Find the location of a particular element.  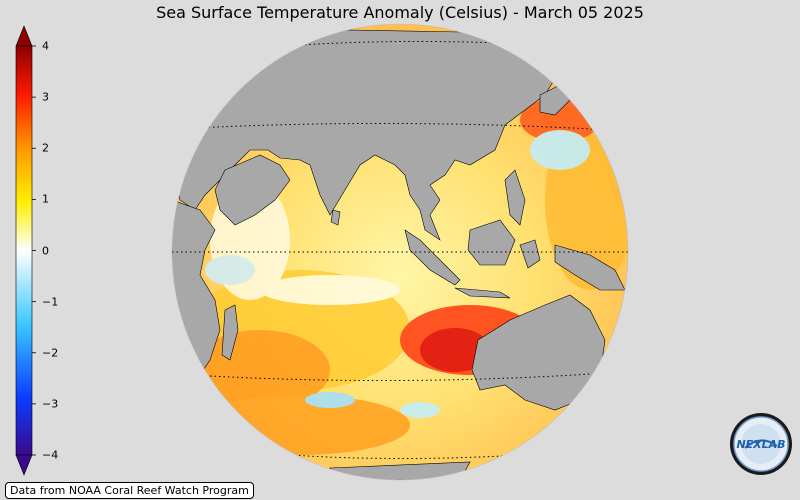

data-credit: Data from NOAA Coral Reef Watch Program is located at coordinates (129, 490).